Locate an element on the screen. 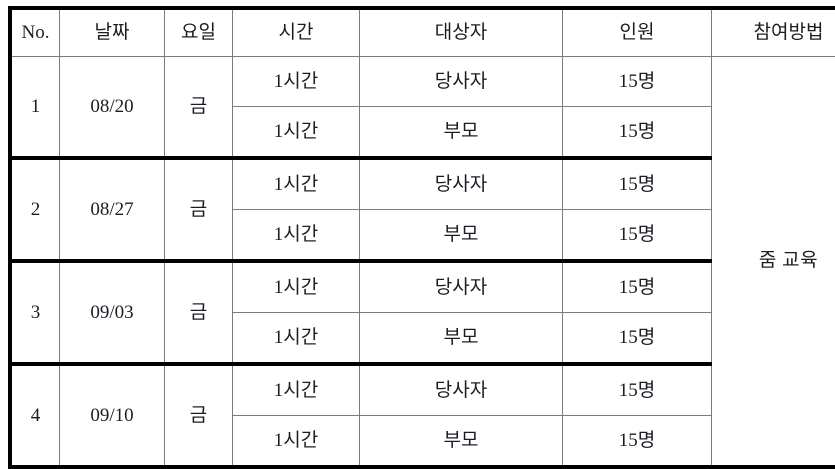  table-header: No. 날짜 요일 시간 대상자 인원 참여방법 is located at coordinates (422, 32).